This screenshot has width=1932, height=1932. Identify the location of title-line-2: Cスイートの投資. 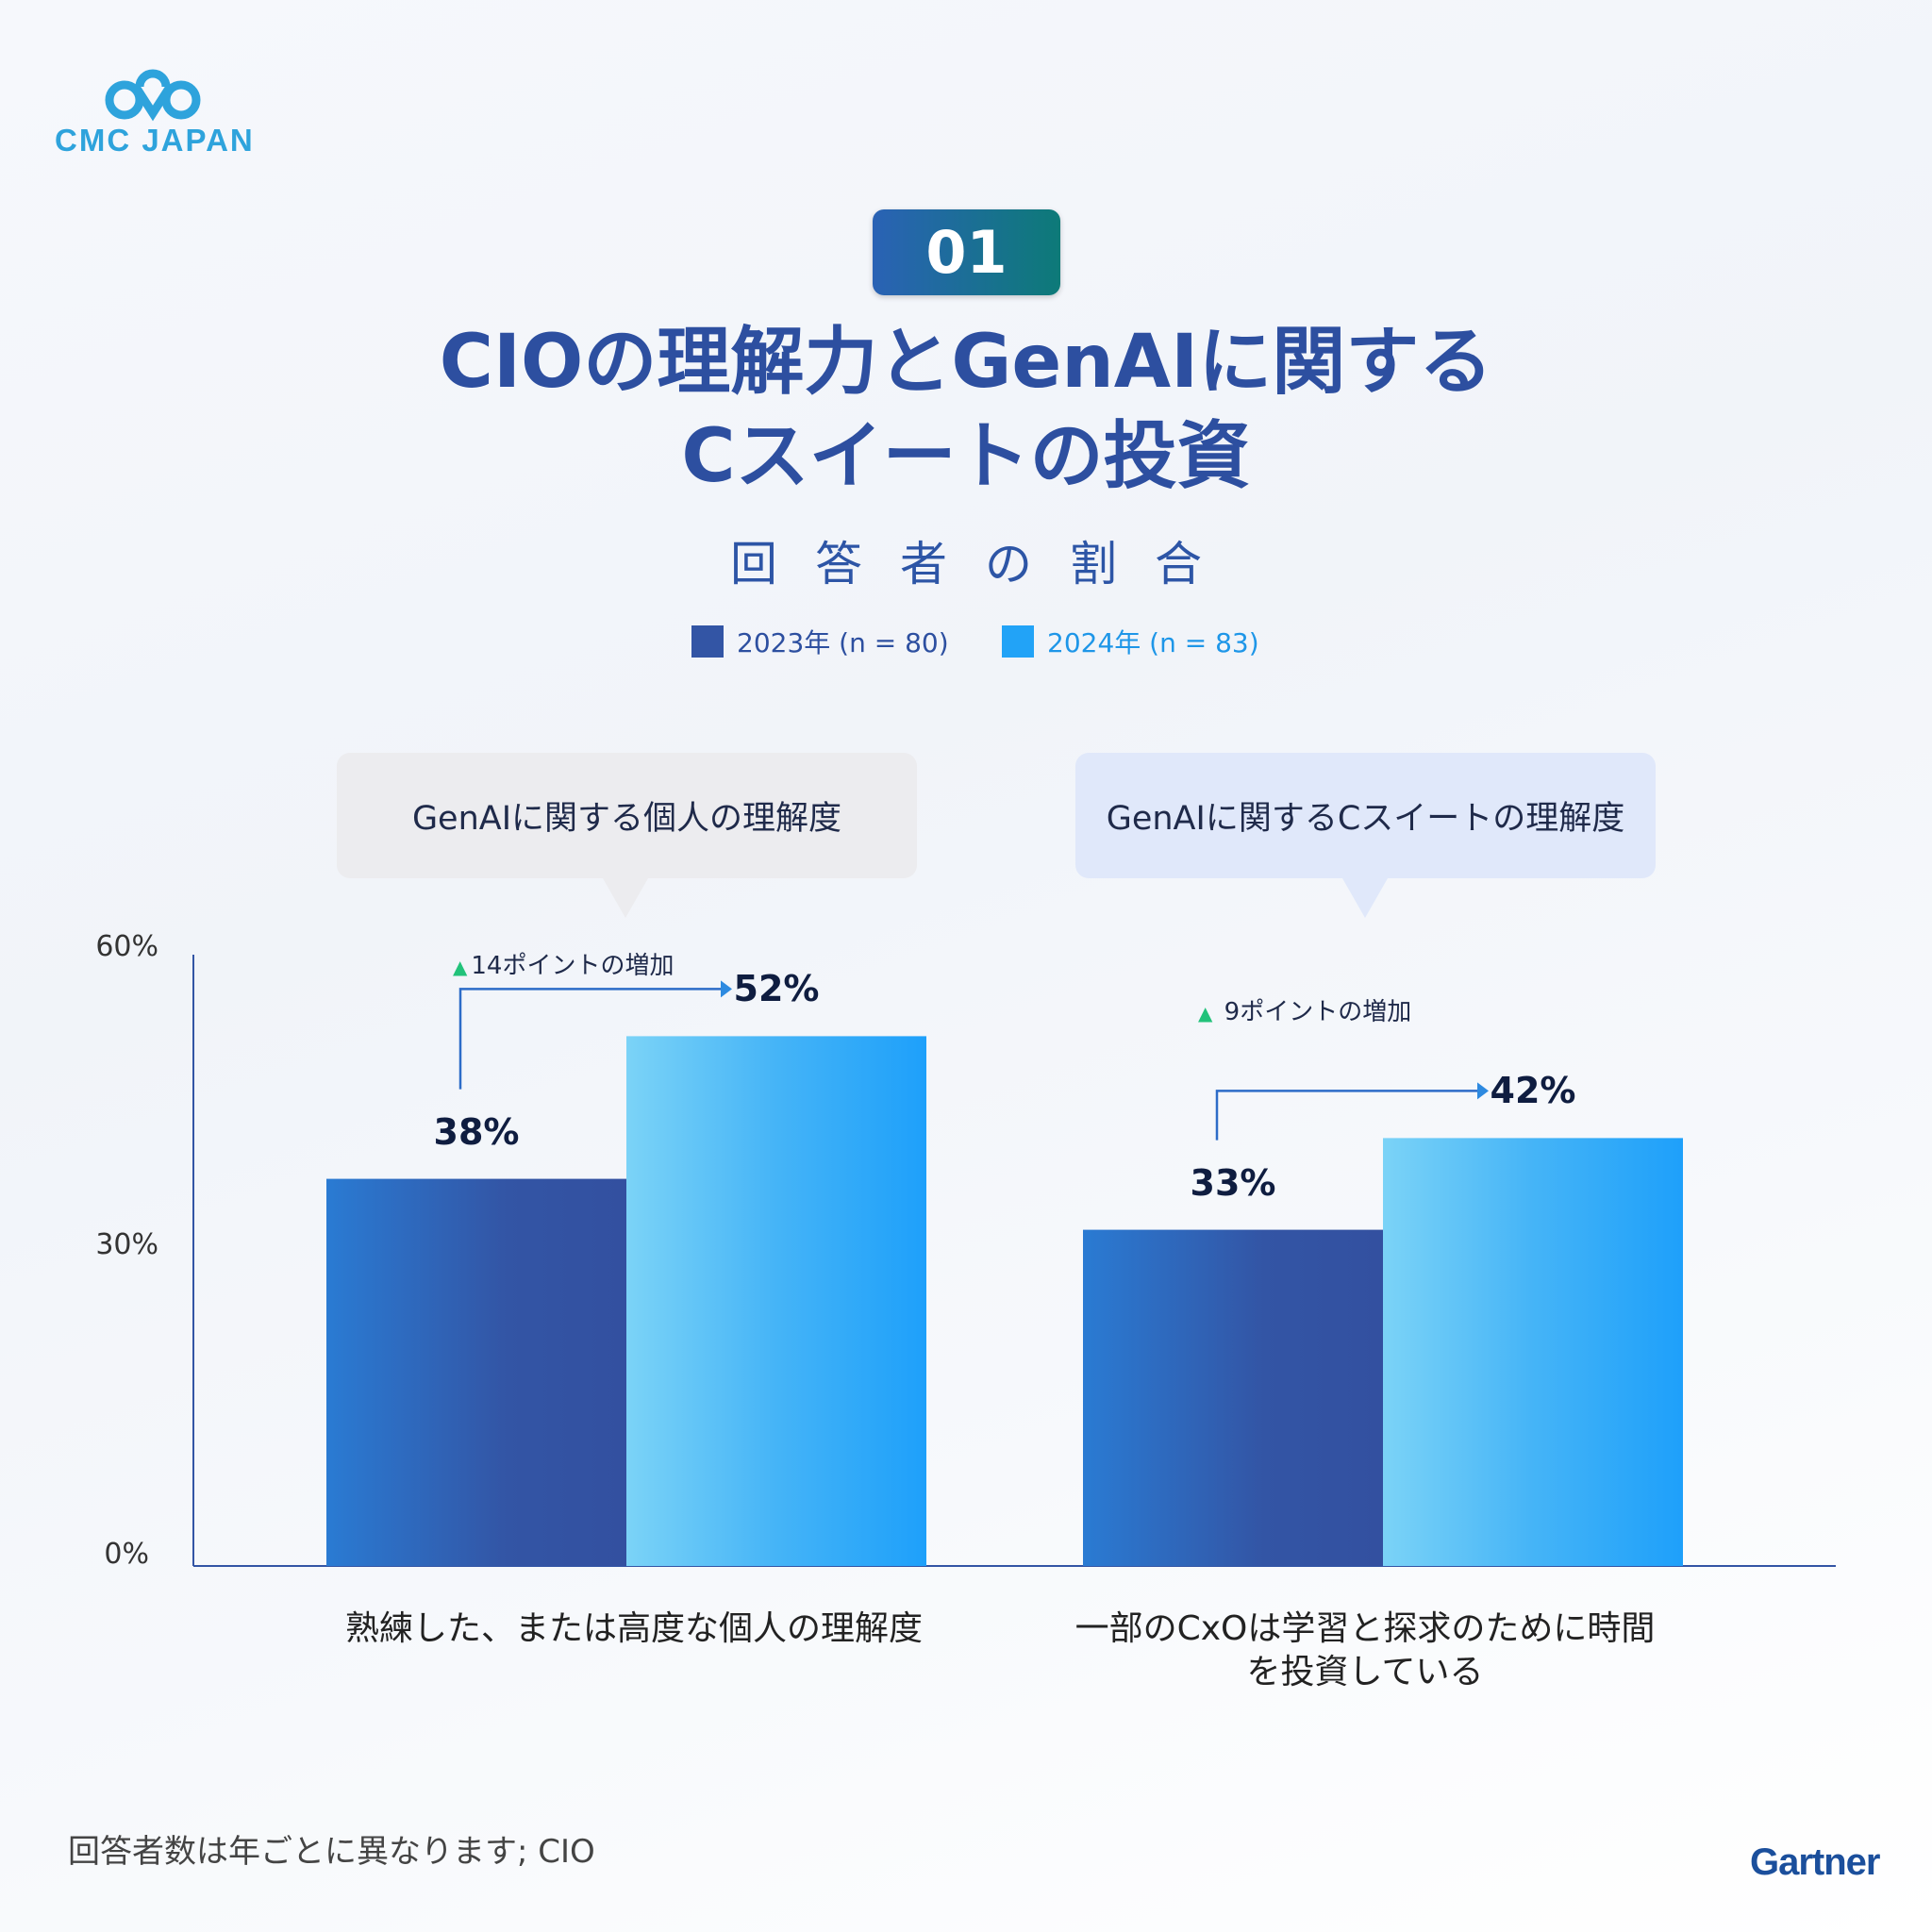
(966, 456).